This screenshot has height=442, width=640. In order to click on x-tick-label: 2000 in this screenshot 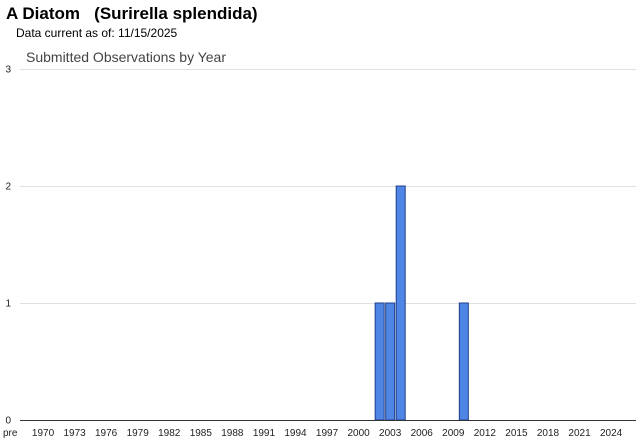, I will do `click(358, 433)`.